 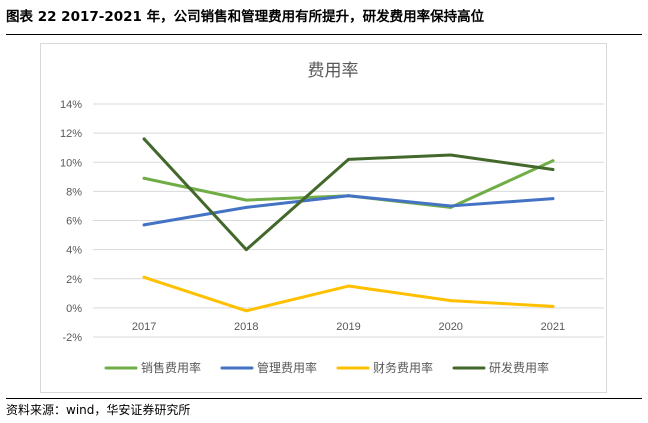 I want to click on y-tick-label: 2%, so click(x=74, y=280).